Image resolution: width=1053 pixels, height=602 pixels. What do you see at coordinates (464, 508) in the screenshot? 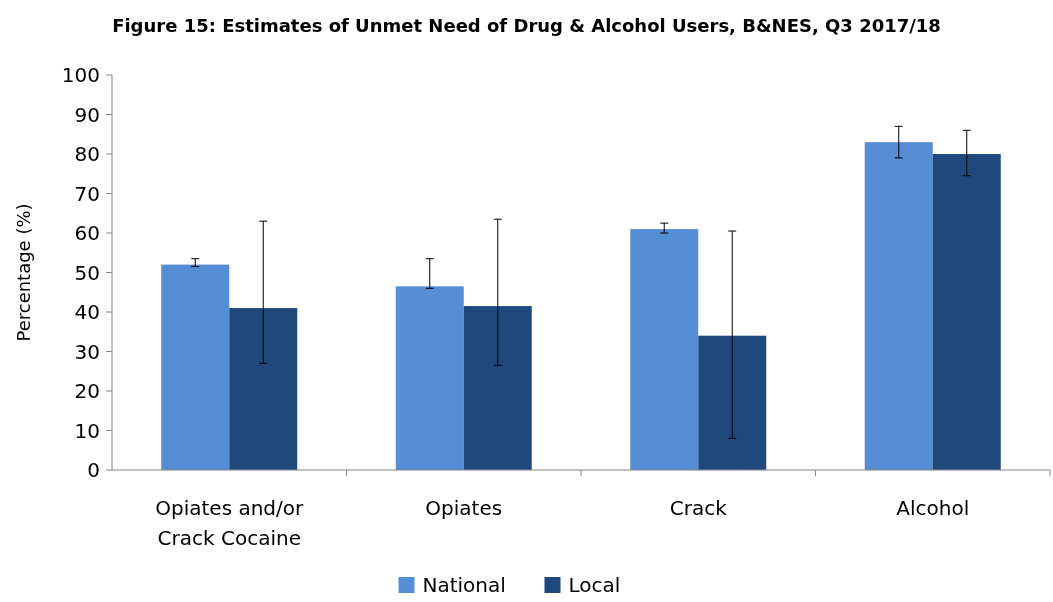
I see `x-tick-label: Opiates` at bounding box center [464, 508].